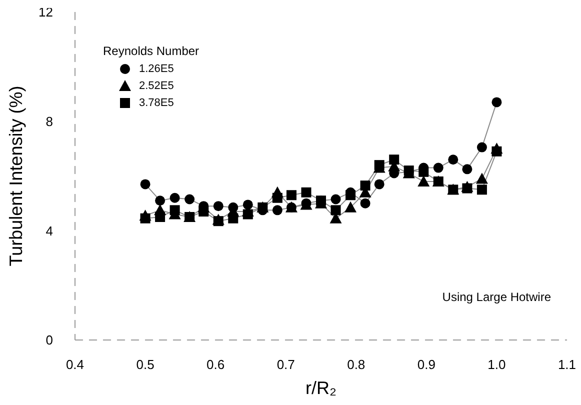 The height and width of the screenshot is (405, 581). I want to click on x-tick-label: 0.7, so click(285, 364).